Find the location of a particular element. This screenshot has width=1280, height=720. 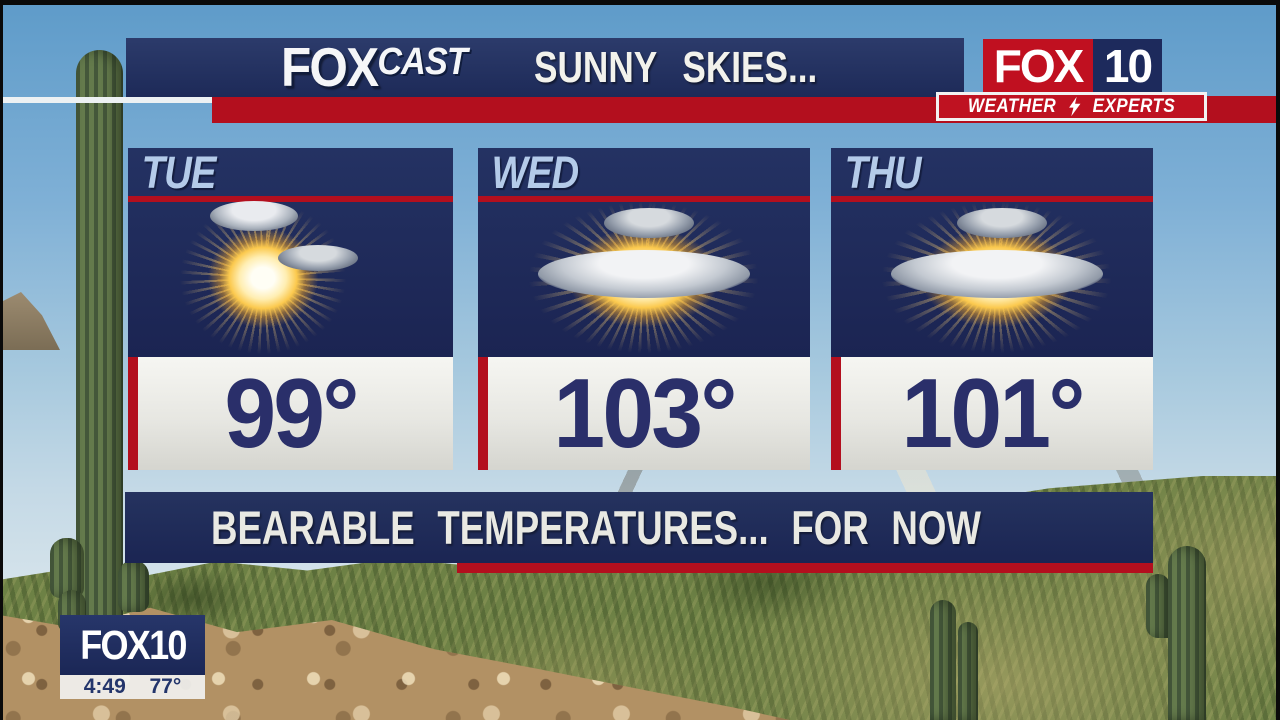

experts-text: EXPERTS is located at coordinates (1134, 106).